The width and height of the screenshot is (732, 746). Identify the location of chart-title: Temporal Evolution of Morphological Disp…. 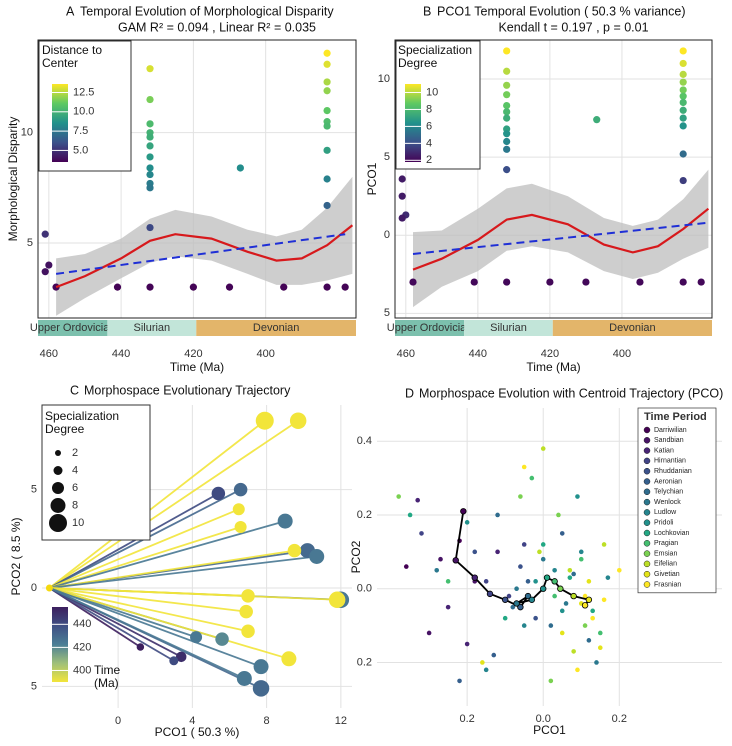
(207, 11).